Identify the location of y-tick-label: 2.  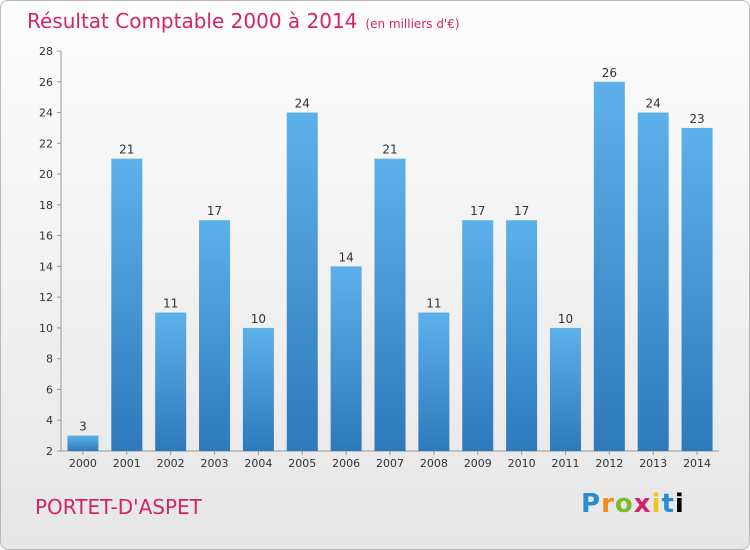
(49, 451).